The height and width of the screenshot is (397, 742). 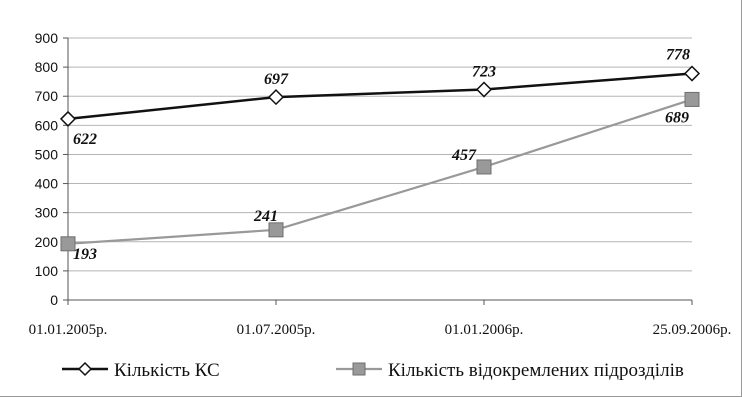 What do you see at coordinates (692, 330) in the screenshot?
I see `x-tick-label: 25.09.2006р.` at bounding box center [692, 330].